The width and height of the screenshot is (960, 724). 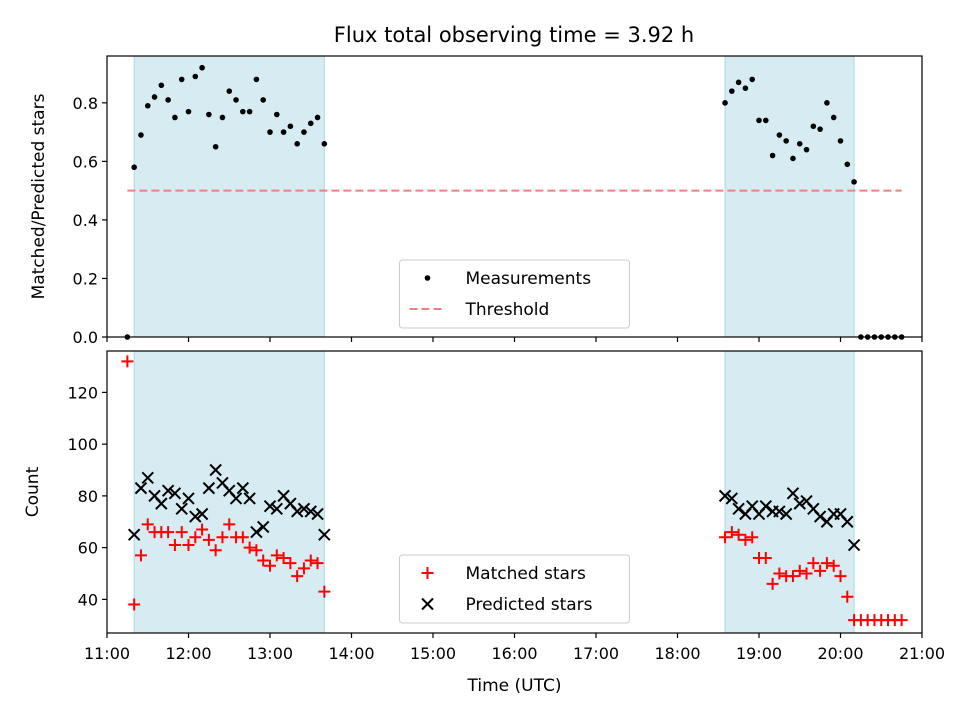 What do you see at coordinates (85, 103) in the screenshot?
I see `y-tick-label: 0.8` at bounding box center [85, 103].